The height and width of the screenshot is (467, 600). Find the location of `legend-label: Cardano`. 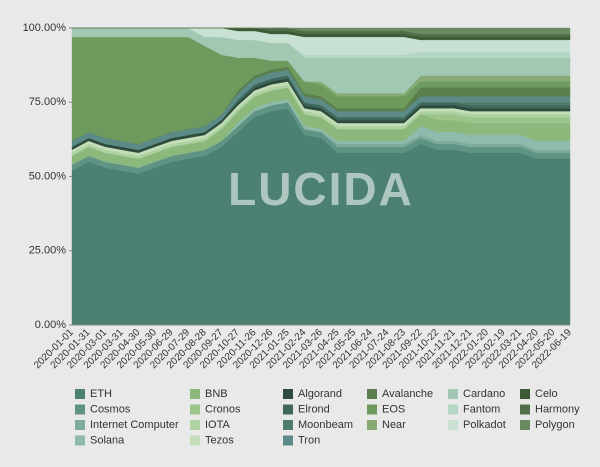

legend-label: Cardano is located at coordinates (484, 394).